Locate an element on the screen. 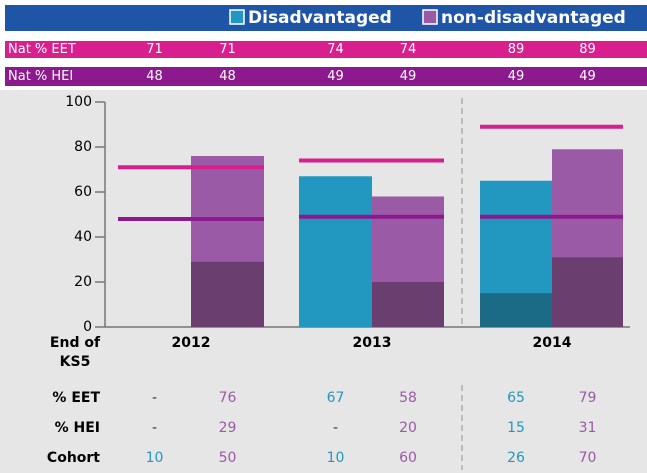 This screenshot has height=473, width=647. bar-eet is located at coordinates (335, 251).